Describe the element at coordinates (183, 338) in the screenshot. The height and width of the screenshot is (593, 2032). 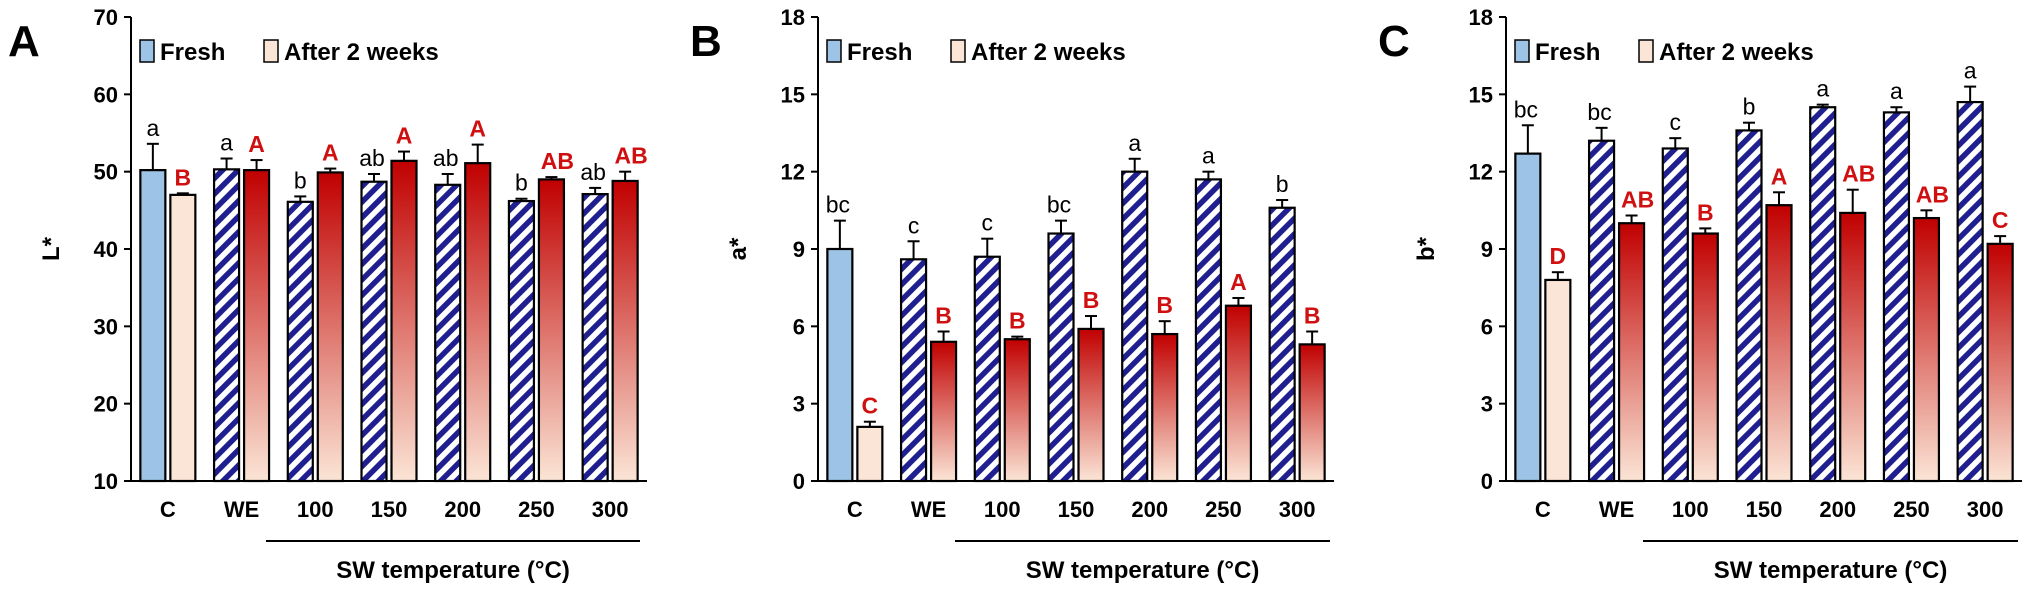
I see `bar-after-c` at that location.